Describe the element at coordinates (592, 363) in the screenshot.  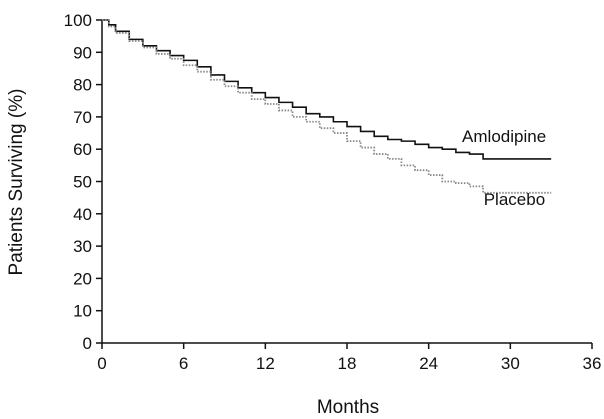
I see `x-tick-label: 36` at that location.